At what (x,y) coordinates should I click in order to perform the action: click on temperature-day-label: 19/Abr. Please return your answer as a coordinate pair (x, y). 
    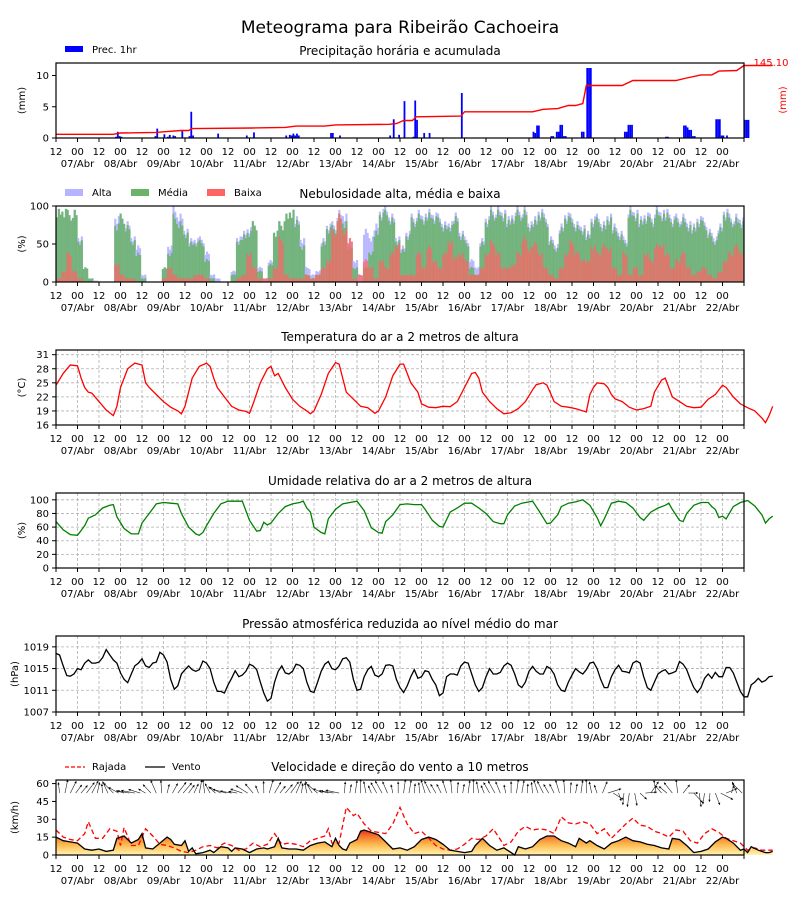
    Looking at the image, I should click on (594, 451).